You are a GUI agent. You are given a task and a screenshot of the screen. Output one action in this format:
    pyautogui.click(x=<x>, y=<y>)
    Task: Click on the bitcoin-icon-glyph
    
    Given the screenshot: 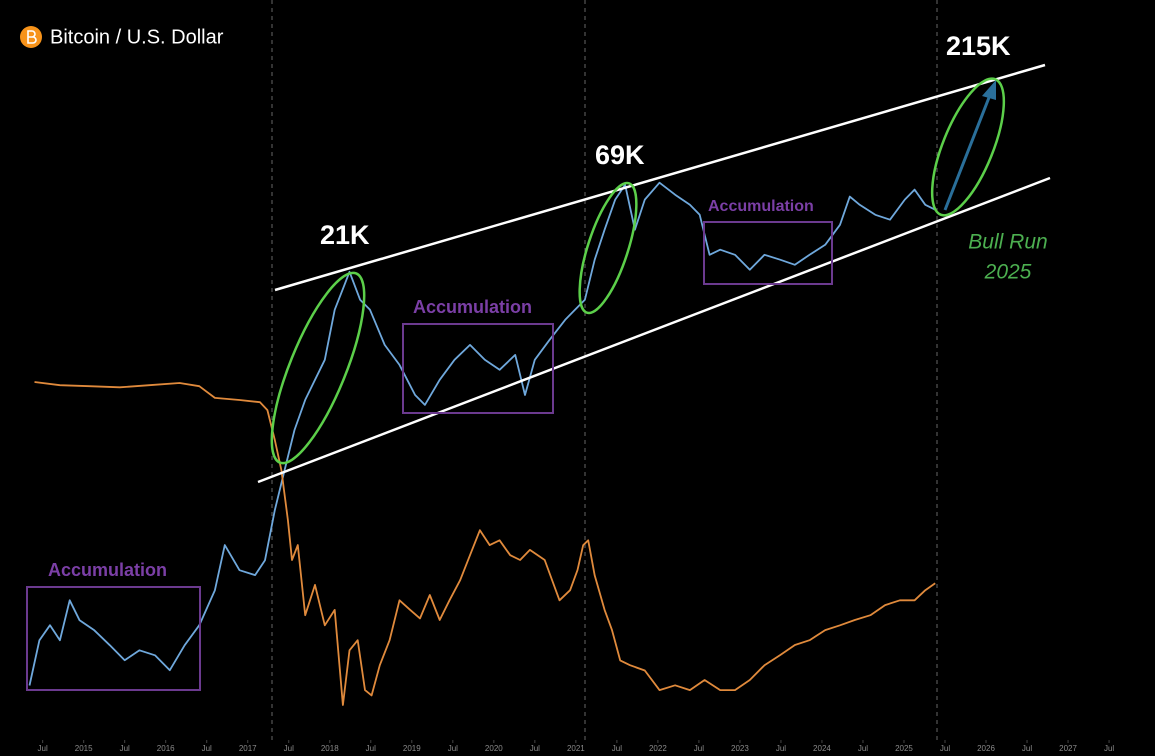 What is the action you would take?
    pyautogui.click(x=32, y=37)
    